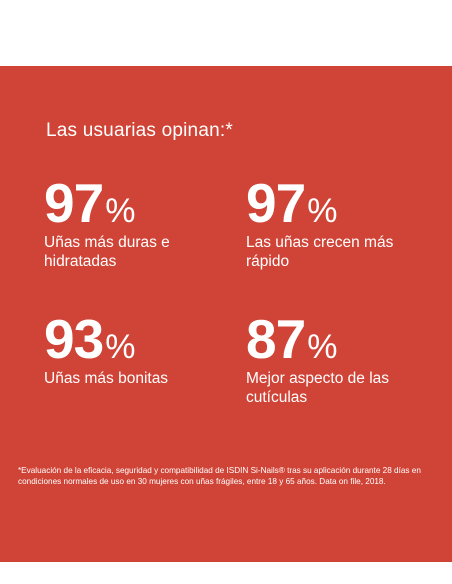 Image resolution: width=452 pixels, height=584 pixels. Describe the element at coordinates (346, 339) in the screenshot. I see `stat-figure: 87%` at that location.